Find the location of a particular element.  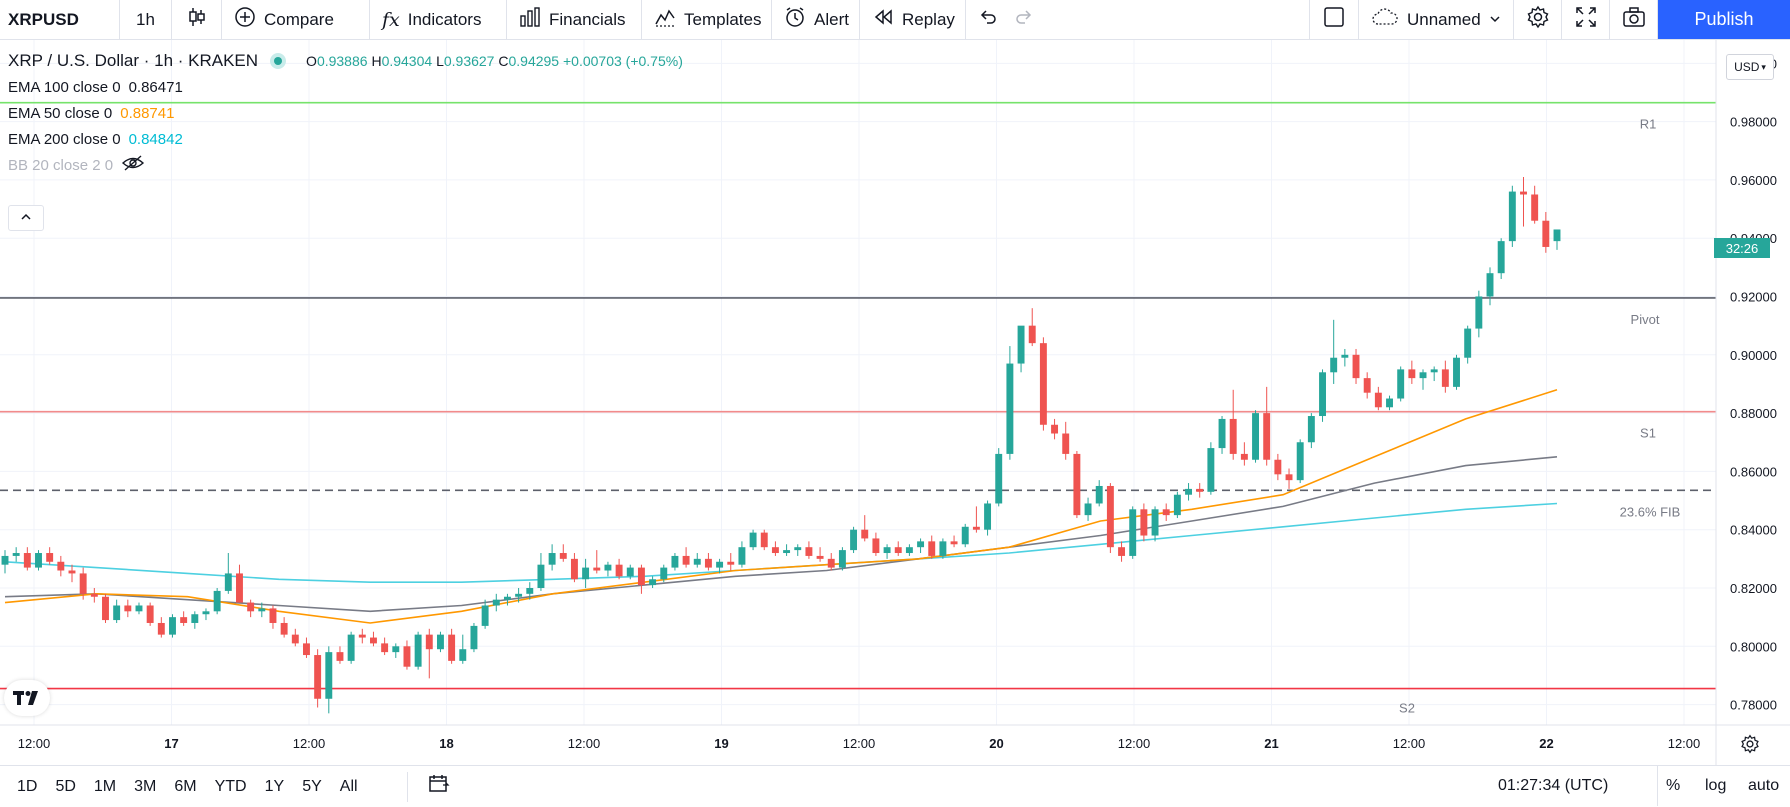

currency-button: USD ▾ is located at coordinates (1750, 67).